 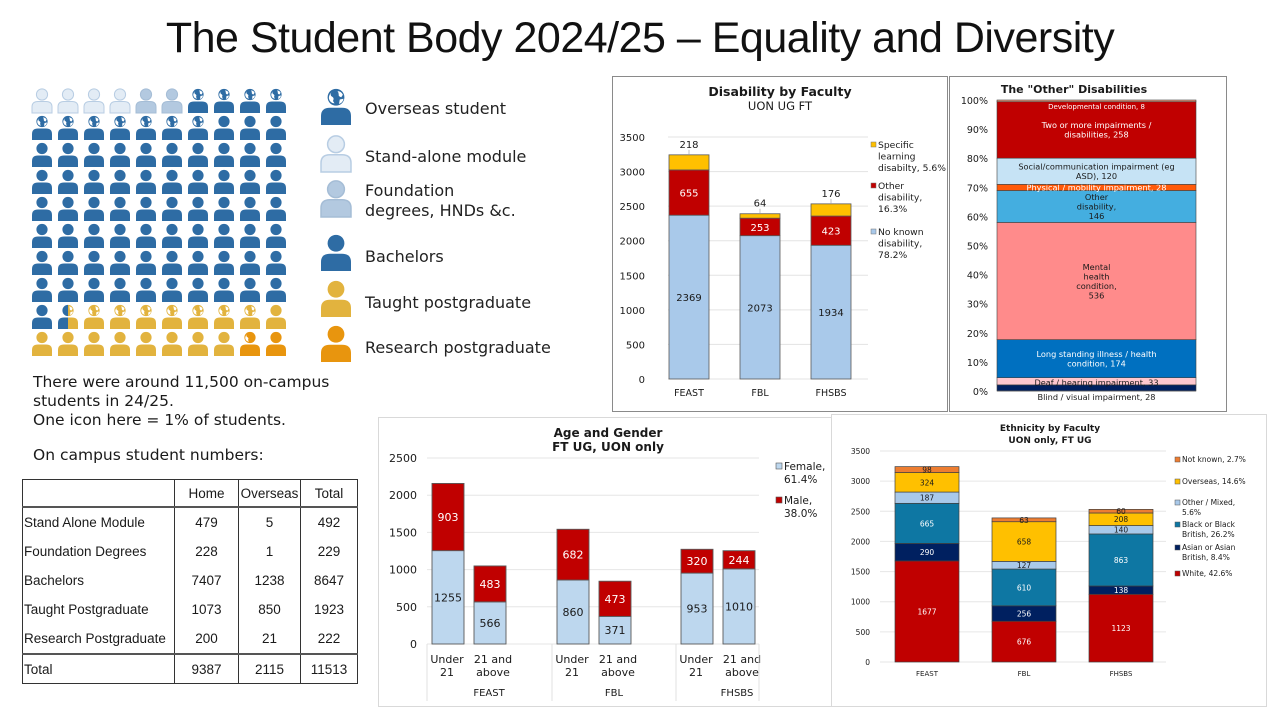 What do you see at coordinates (490, 584) in the screenshot?
I see `data-label: 483` at bounding box center [490, 584].